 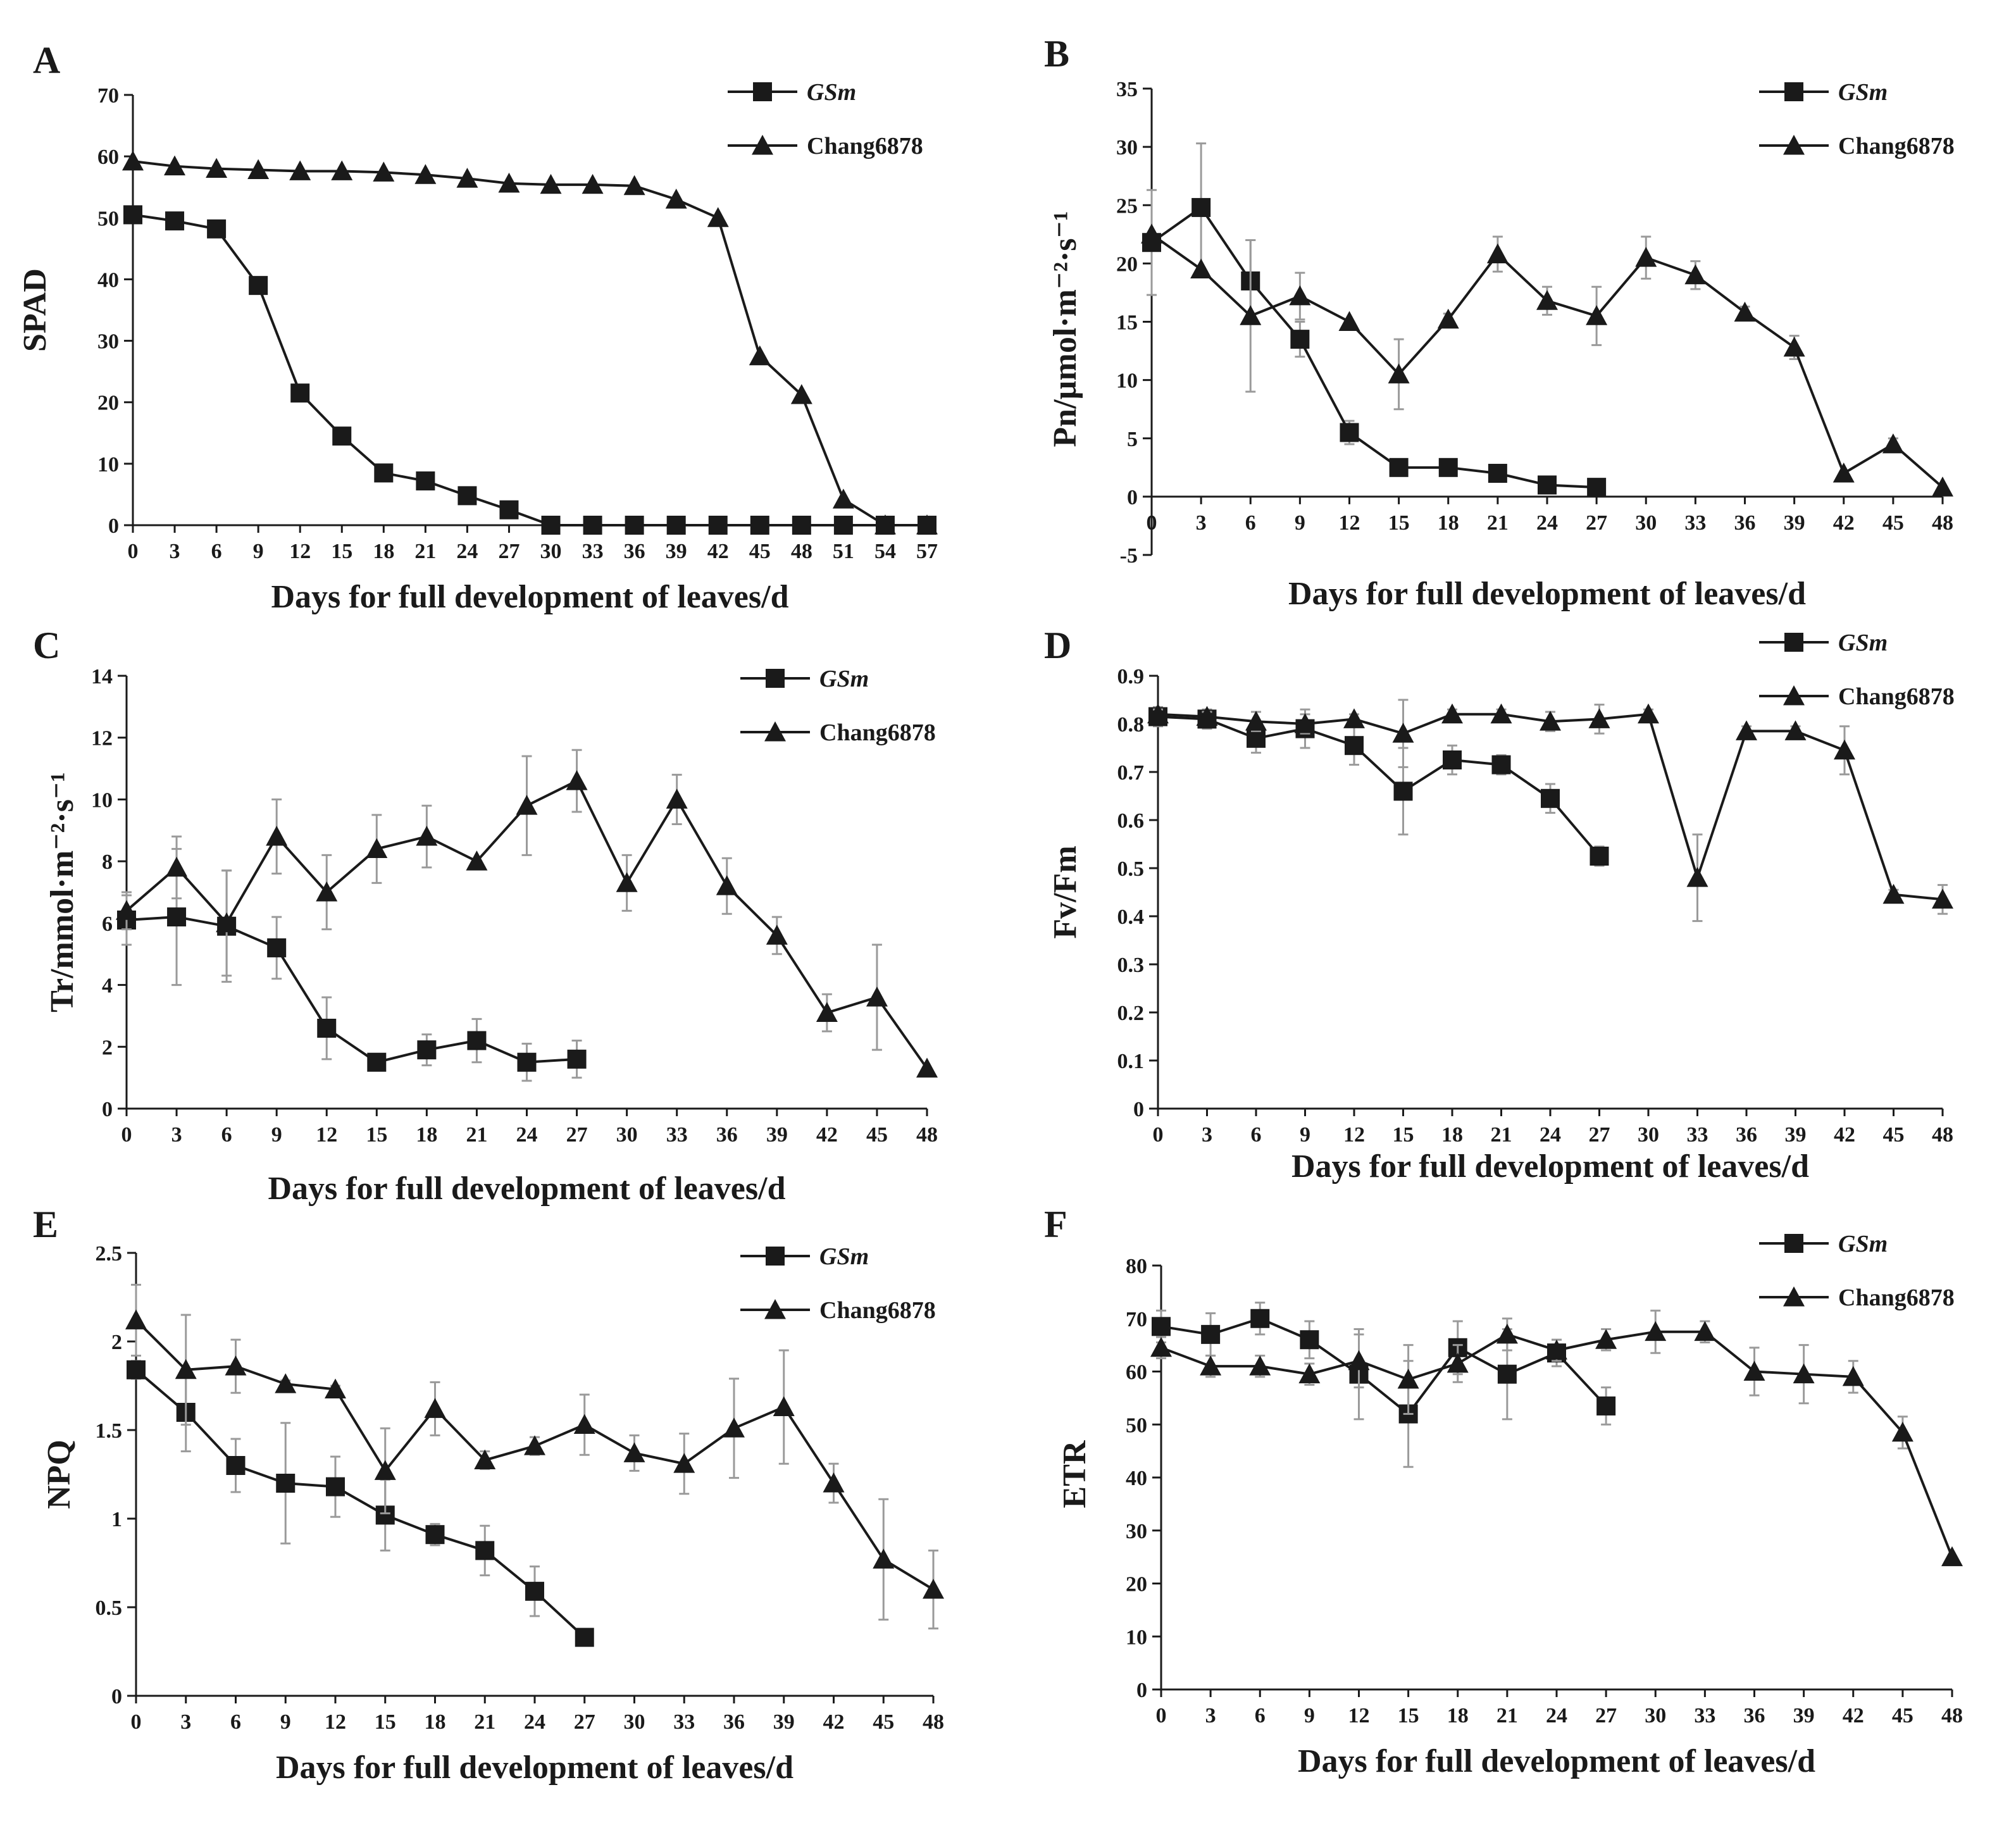 What do you see at coordinates (1854, 1715) in the screenshot?
I see `x-tick-label: 42` at bounding box center [1854, 1715].